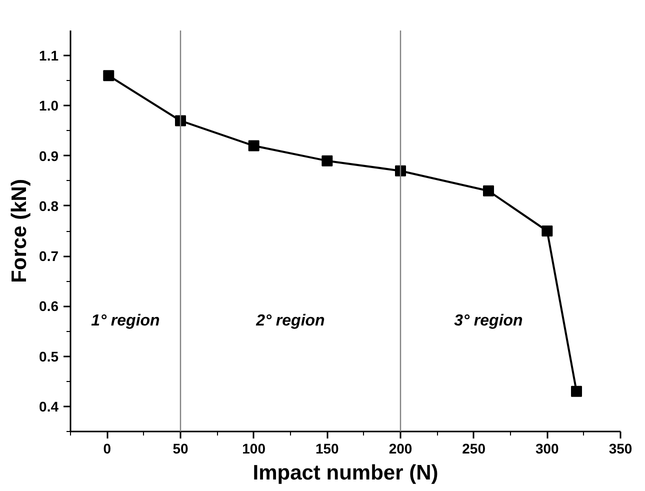 The height and width of the screenshot is (491, 645). What do you see at coordinates (49, 56) in the screenshot?
I see `y-tick-label: 1.1` at bounding box center [49, 56].